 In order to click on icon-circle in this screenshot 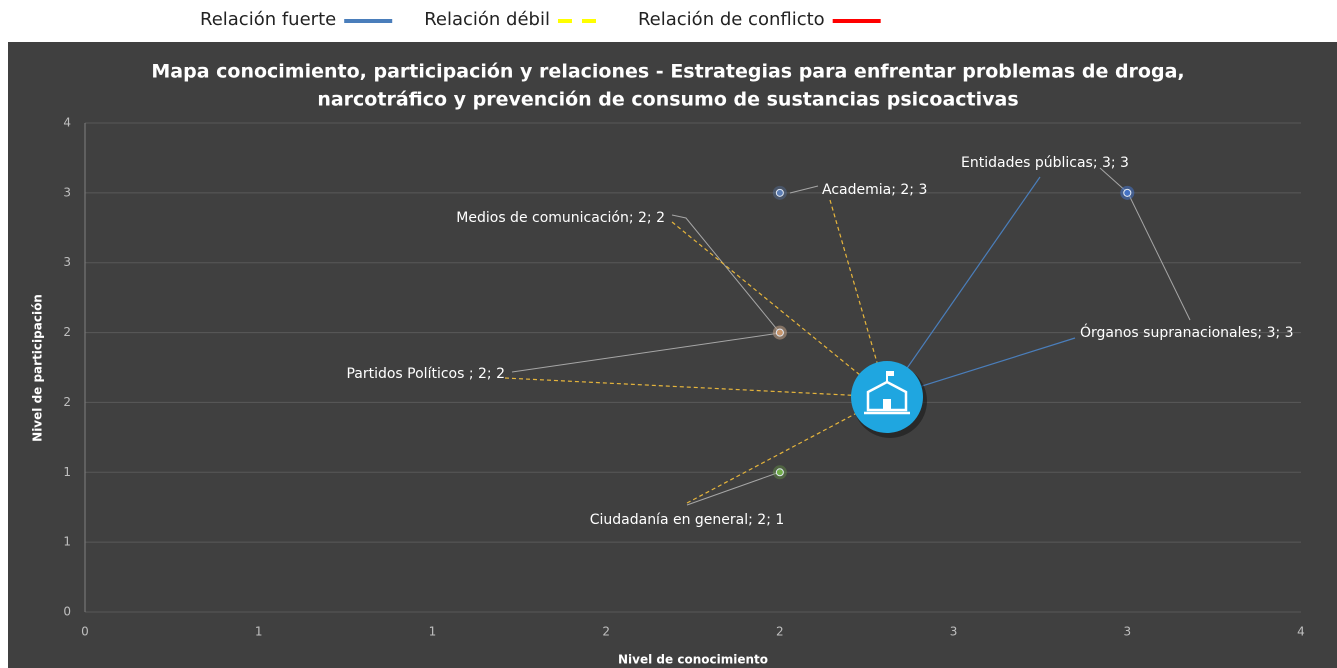, I will do `click(887, 397)`.